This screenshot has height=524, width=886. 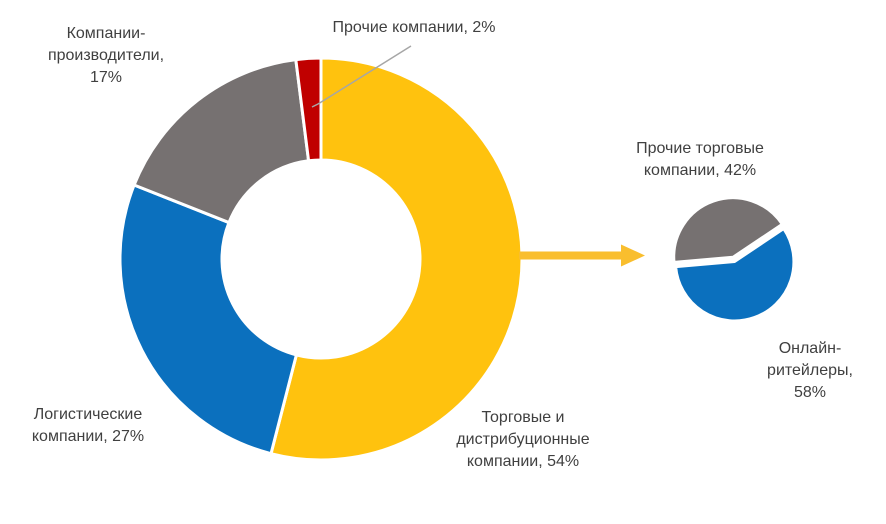 What do you see at coordinates (414, 27) in the screenshot?
I see `label-other-companies: Прочие компании, 2%` at bounding box center [414, 27].